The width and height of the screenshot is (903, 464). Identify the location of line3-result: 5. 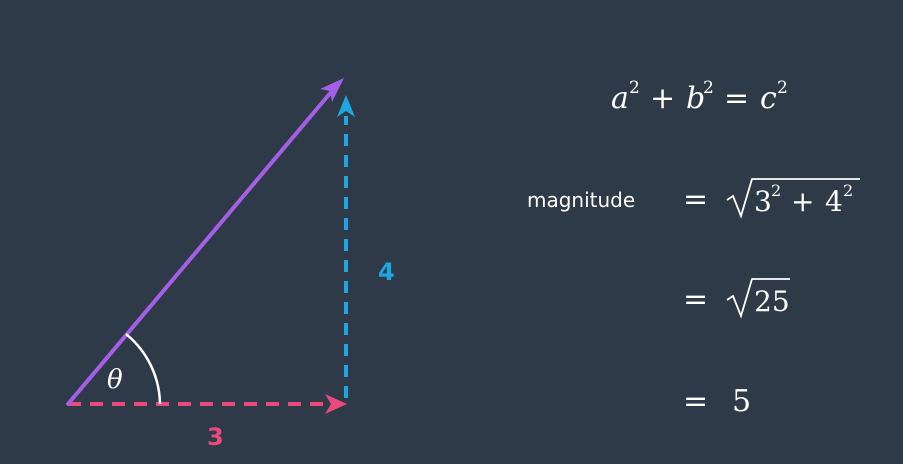
(741, 401).